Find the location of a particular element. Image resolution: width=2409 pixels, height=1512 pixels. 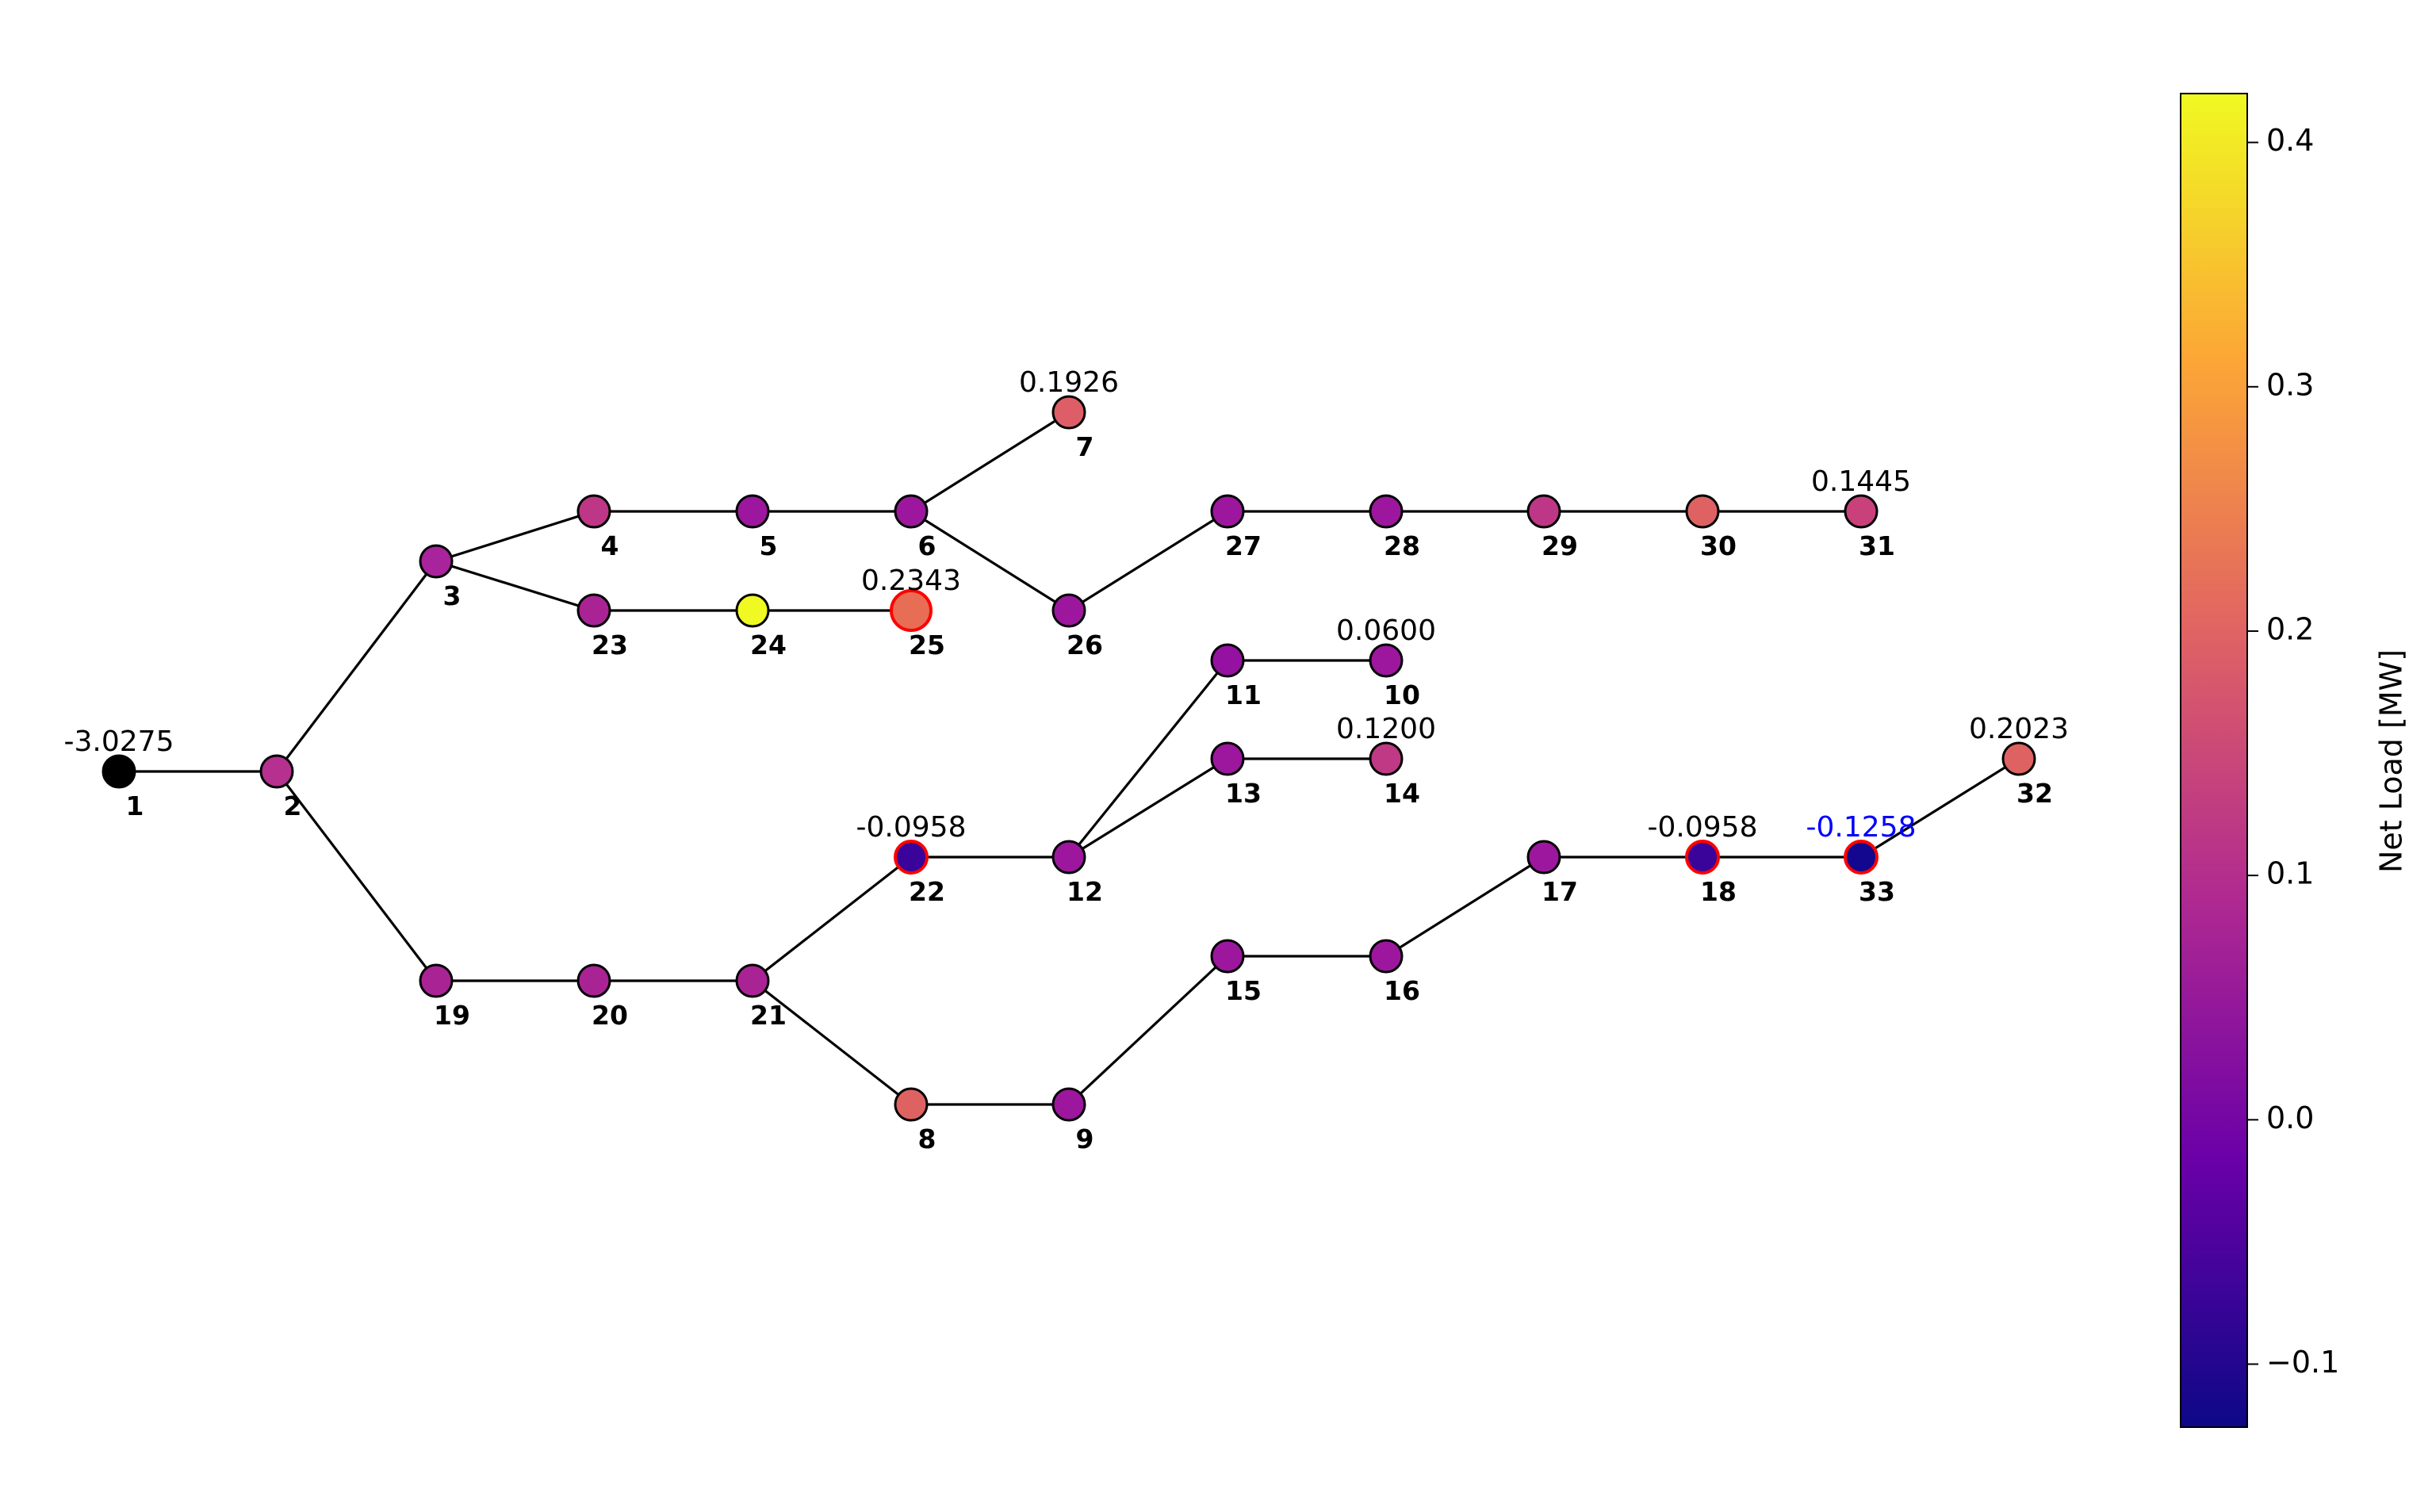

colorbar: 0.4 0.3 0.2 0.1 0.0 −0.1 Net Load [MW] is located at coordinates (2294, 760).